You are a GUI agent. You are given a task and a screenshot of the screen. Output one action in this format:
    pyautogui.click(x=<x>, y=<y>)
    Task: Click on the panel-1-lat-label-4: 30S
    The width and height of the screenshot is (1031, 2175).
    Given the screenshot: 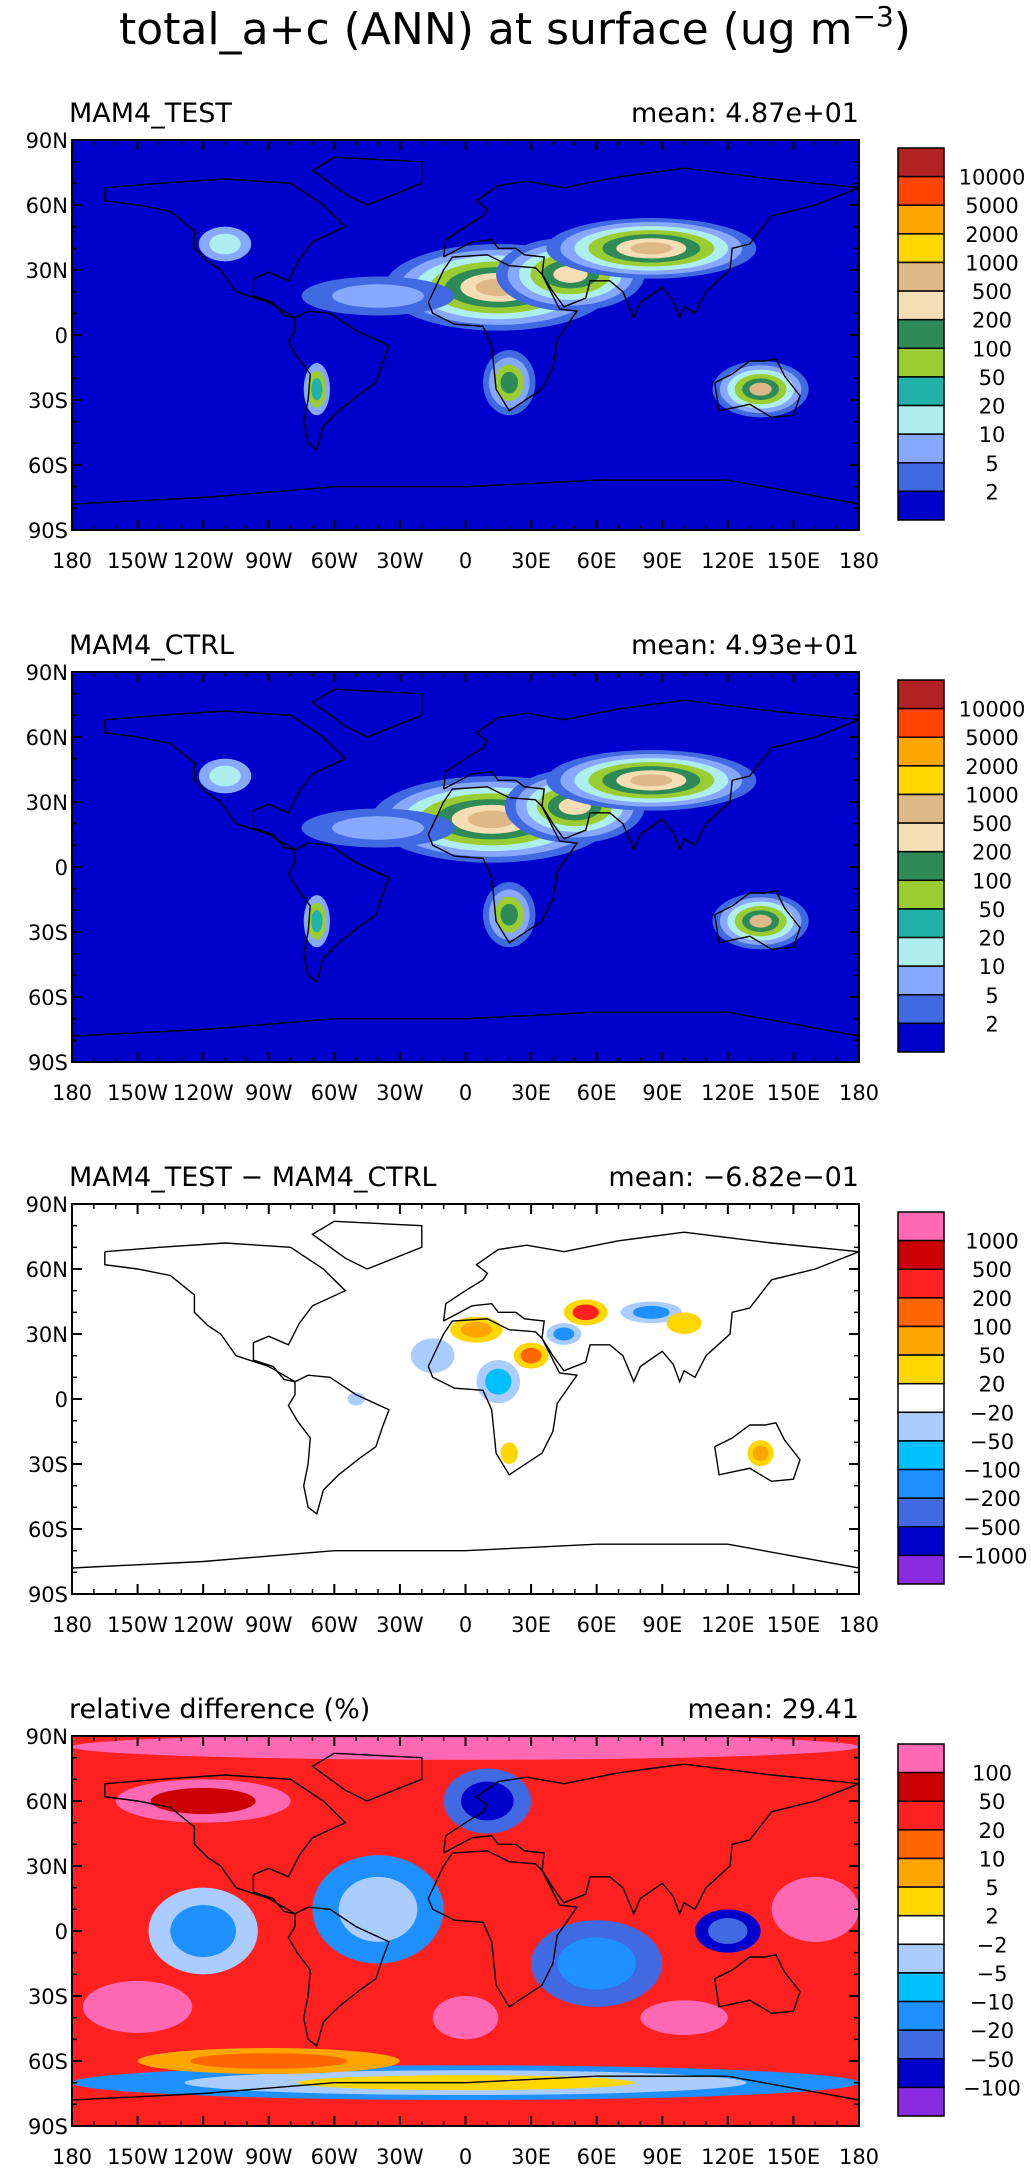 What is the action you would take?
    pyautogui.click(x=48, y=401)
    